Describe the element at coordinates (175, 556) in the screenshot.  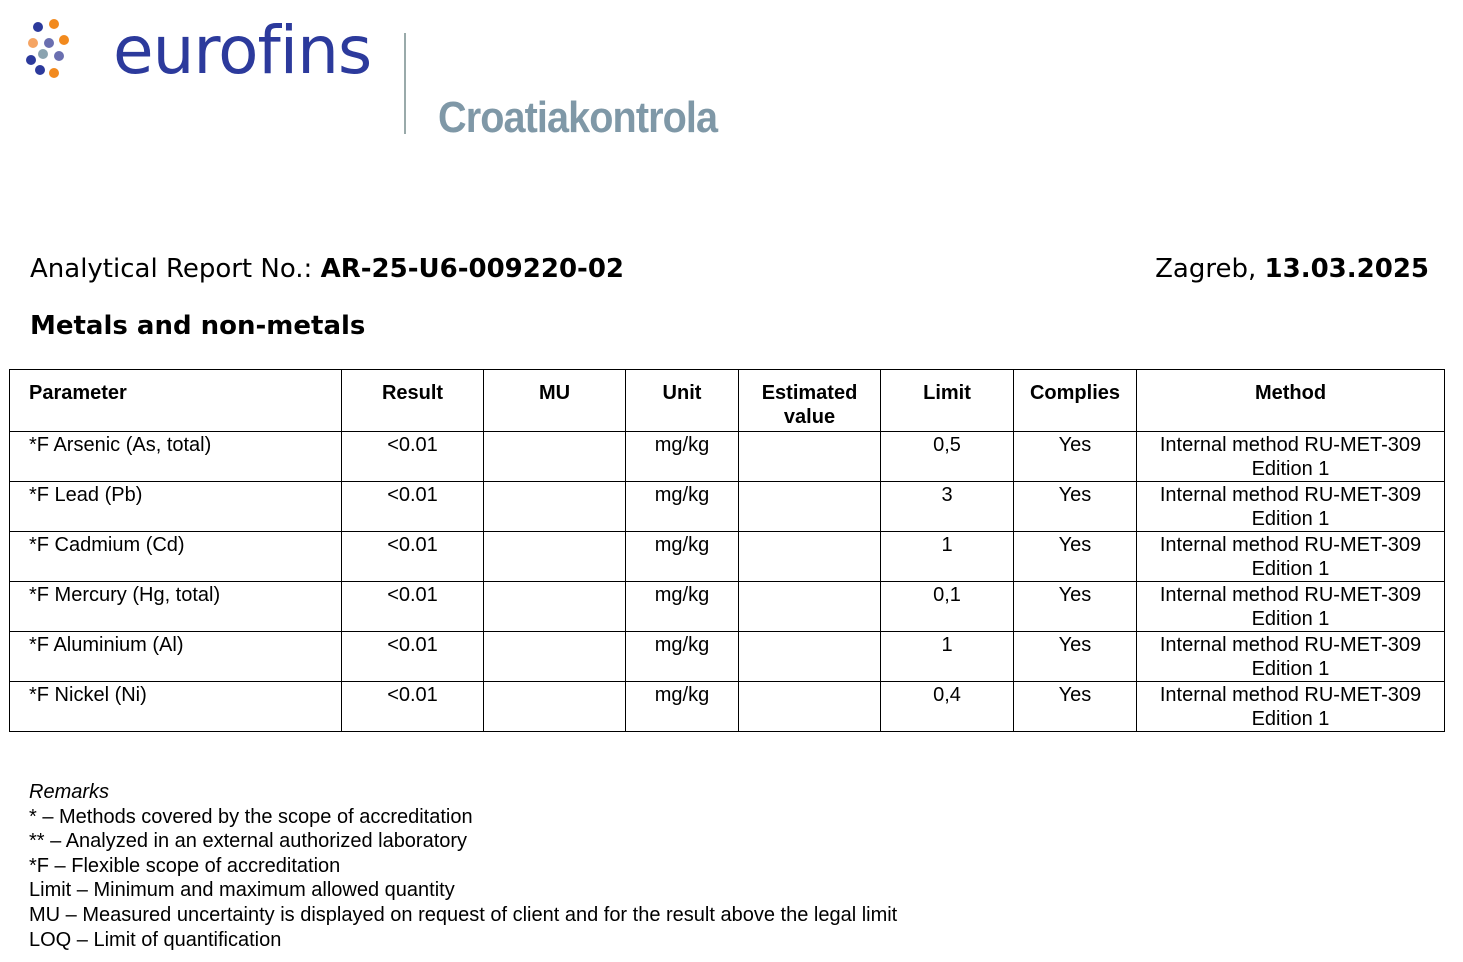
I see `cell-parameter: *F Cadmium (Cd)` at that location.